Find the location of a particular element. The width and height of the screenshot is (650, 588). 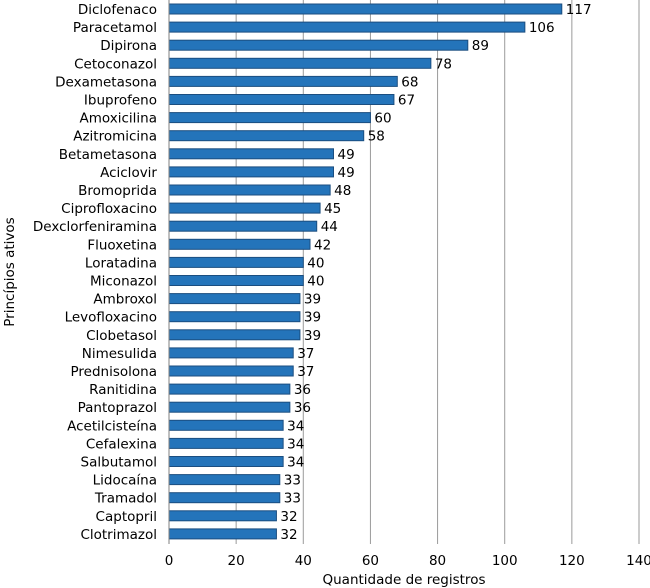

value-label: 67 is located at coordinates (406, 101).